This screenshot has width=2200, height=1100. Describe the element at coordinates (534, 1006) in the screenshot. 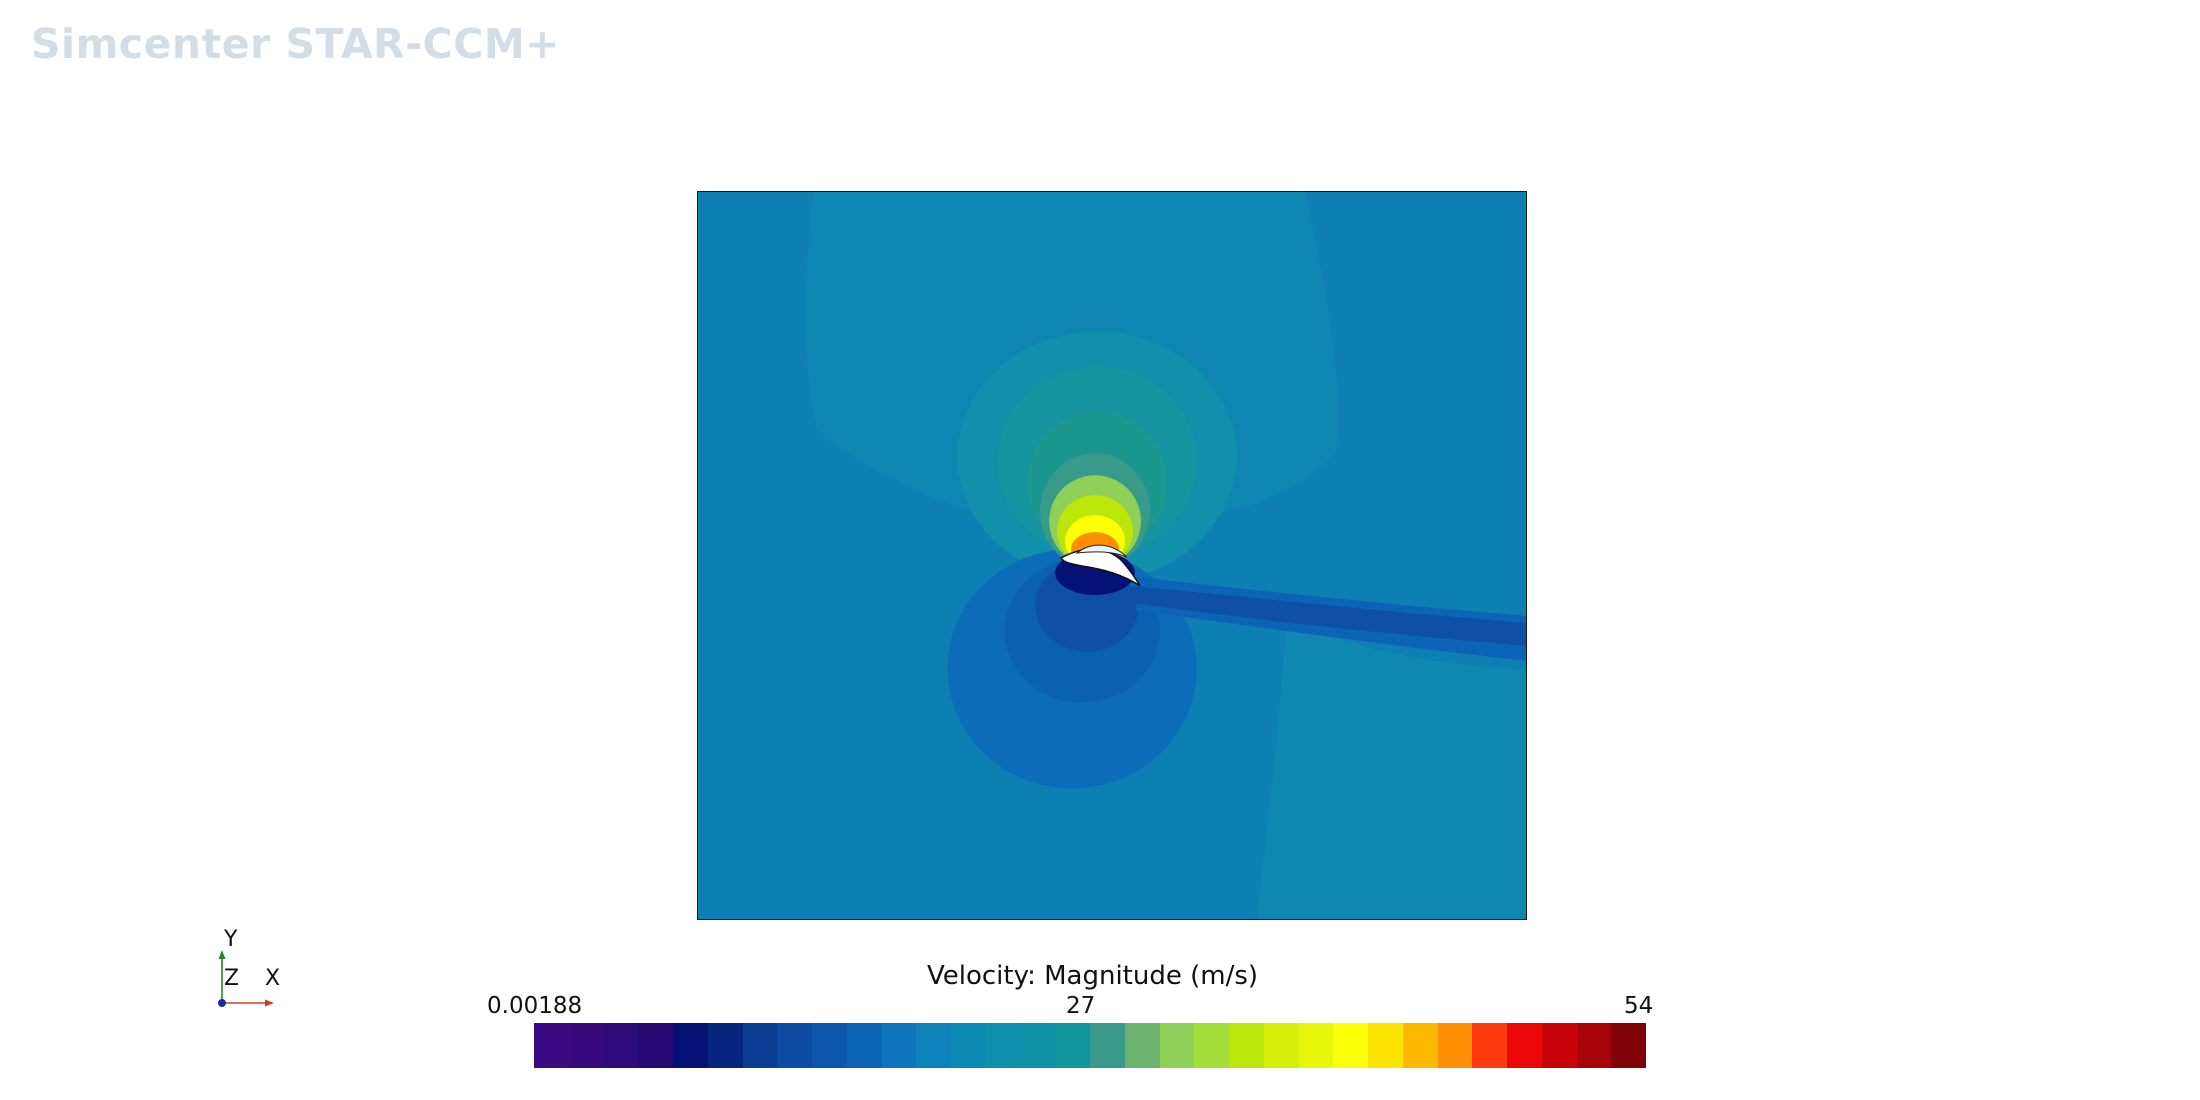

I see `colorbar-min-label: 0.00188` at that location.